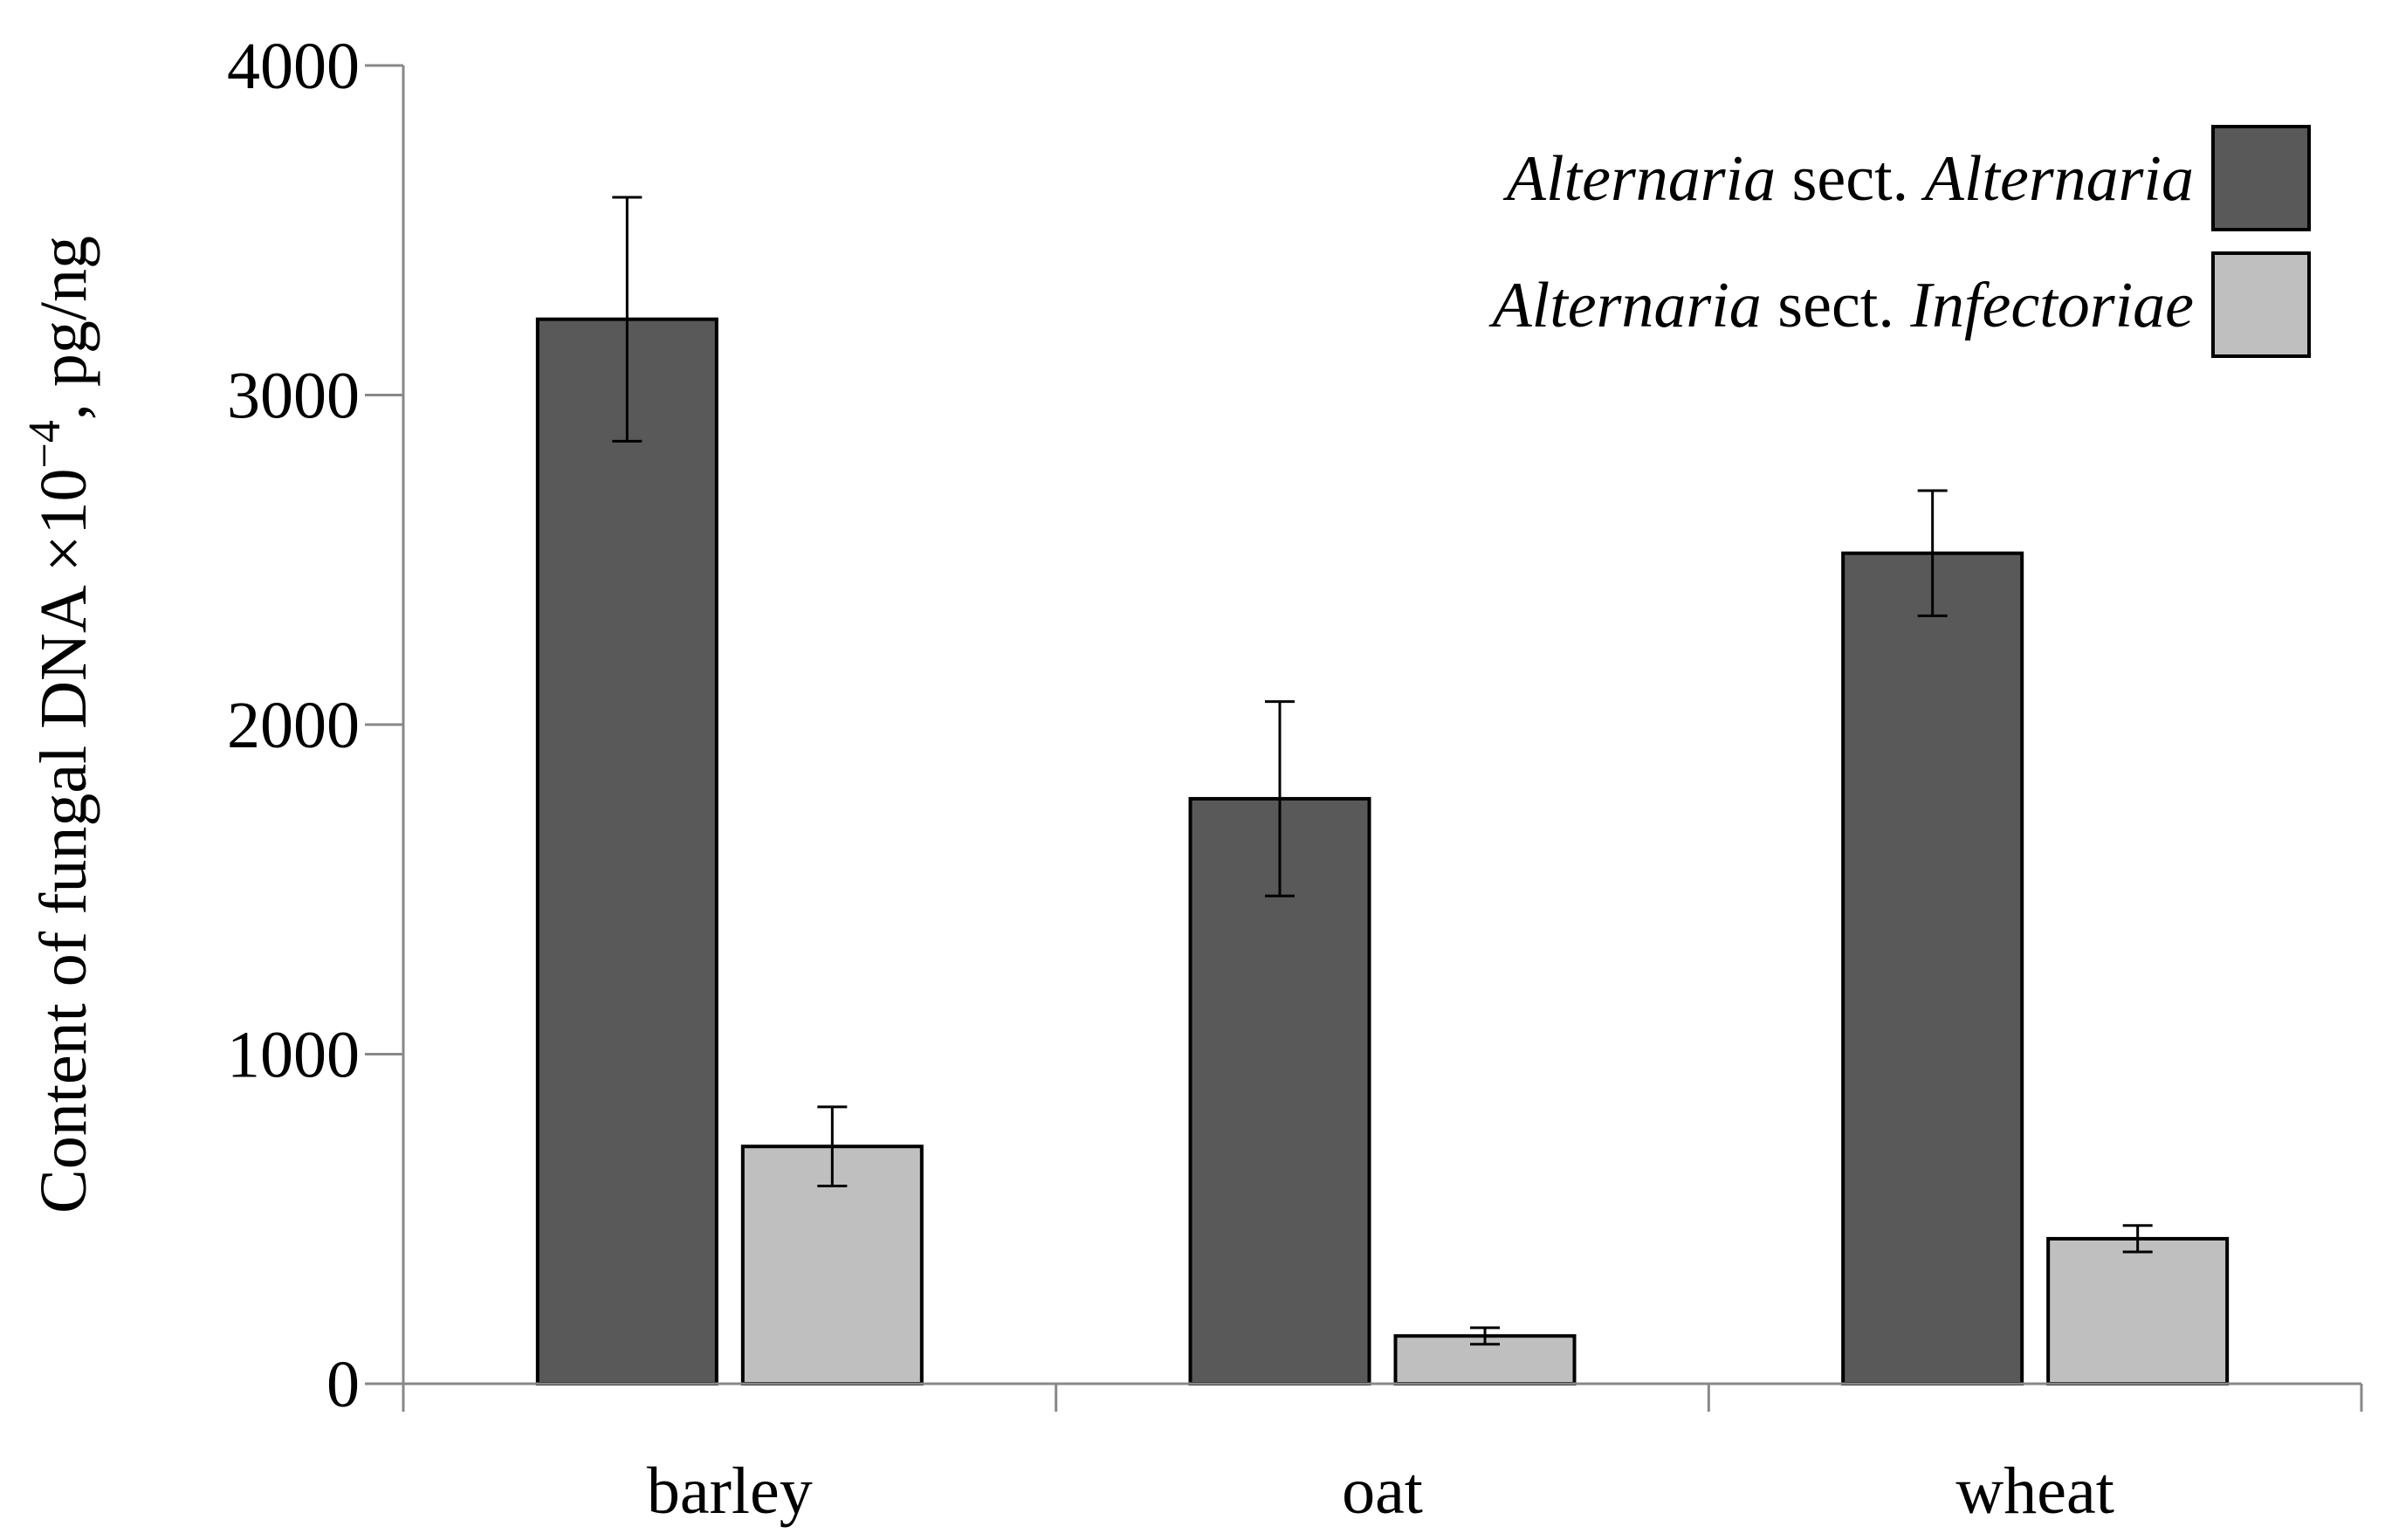 This screenshot has width=2385, height=1540. I want to click on category-labels: barley oat wheat, so click(1380, 1491).